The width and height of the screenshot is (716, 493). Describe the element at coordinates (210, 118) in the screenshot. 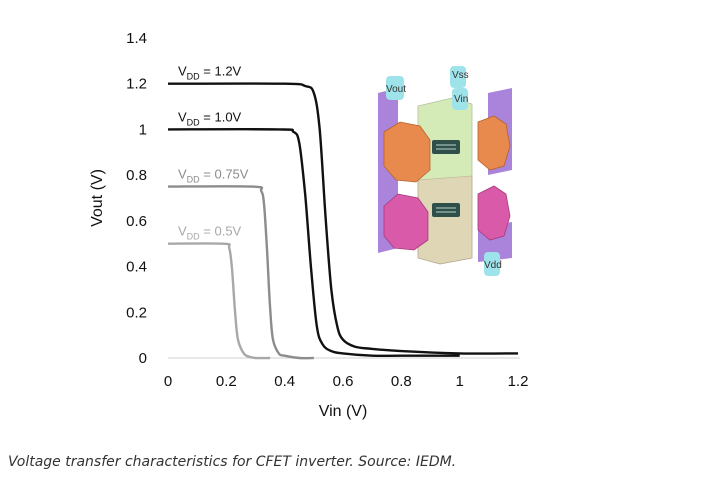

I see `series-label: VDD = 1.0V` at that location.